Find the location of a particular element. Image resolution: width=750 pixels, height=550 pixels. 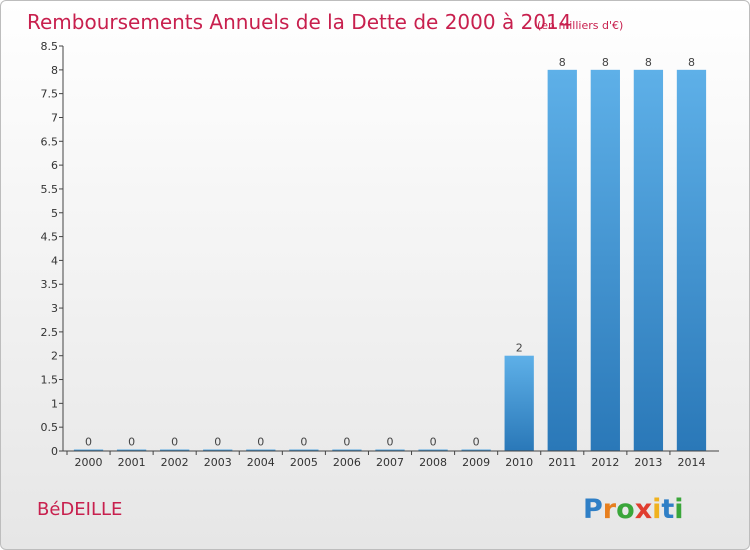

data-label-2010: 2 is located at coordinates (519, 348).